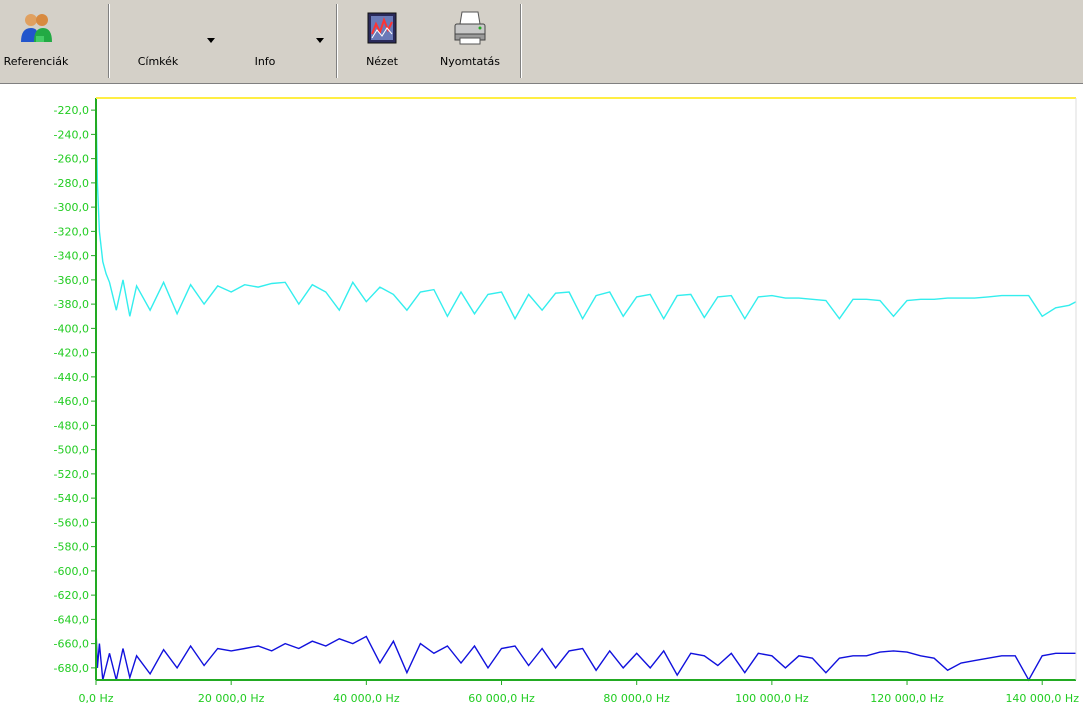 Image resolution: width=1083 pixels, height=709 pixels. I want to click on x-tick-label: 140 000,0 Hz, so click(1042, 698).